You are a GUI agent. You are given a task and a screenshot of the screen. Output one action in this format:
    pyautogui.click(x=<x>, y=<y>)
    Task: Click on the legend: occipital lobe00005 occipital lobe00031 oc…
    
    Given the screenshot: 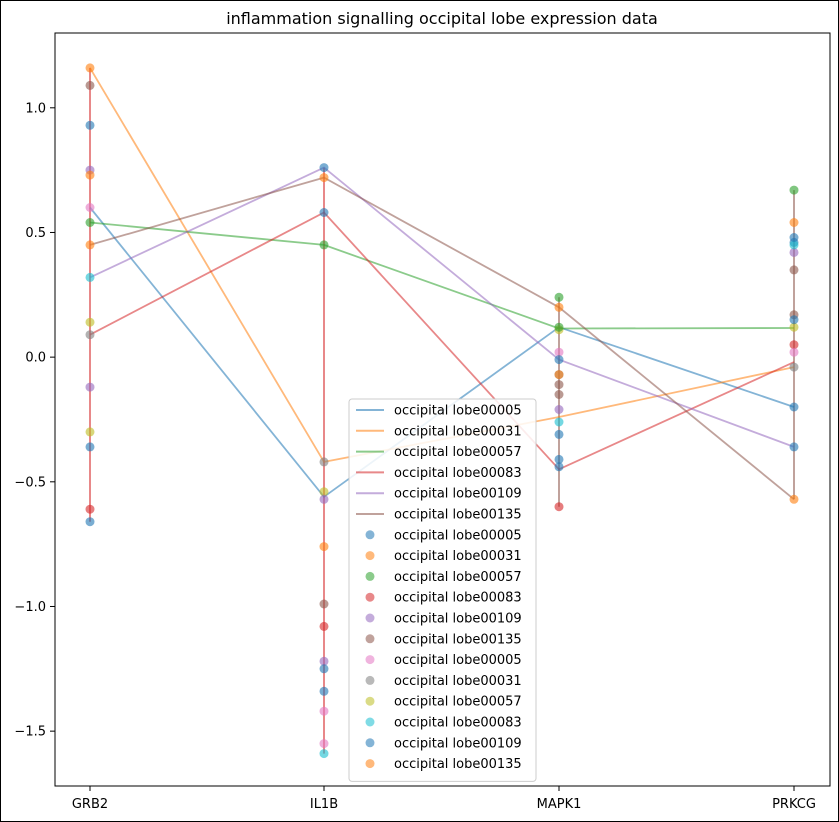 What is the action you would take?
    pyautogui.click(x=442, y=590)
    